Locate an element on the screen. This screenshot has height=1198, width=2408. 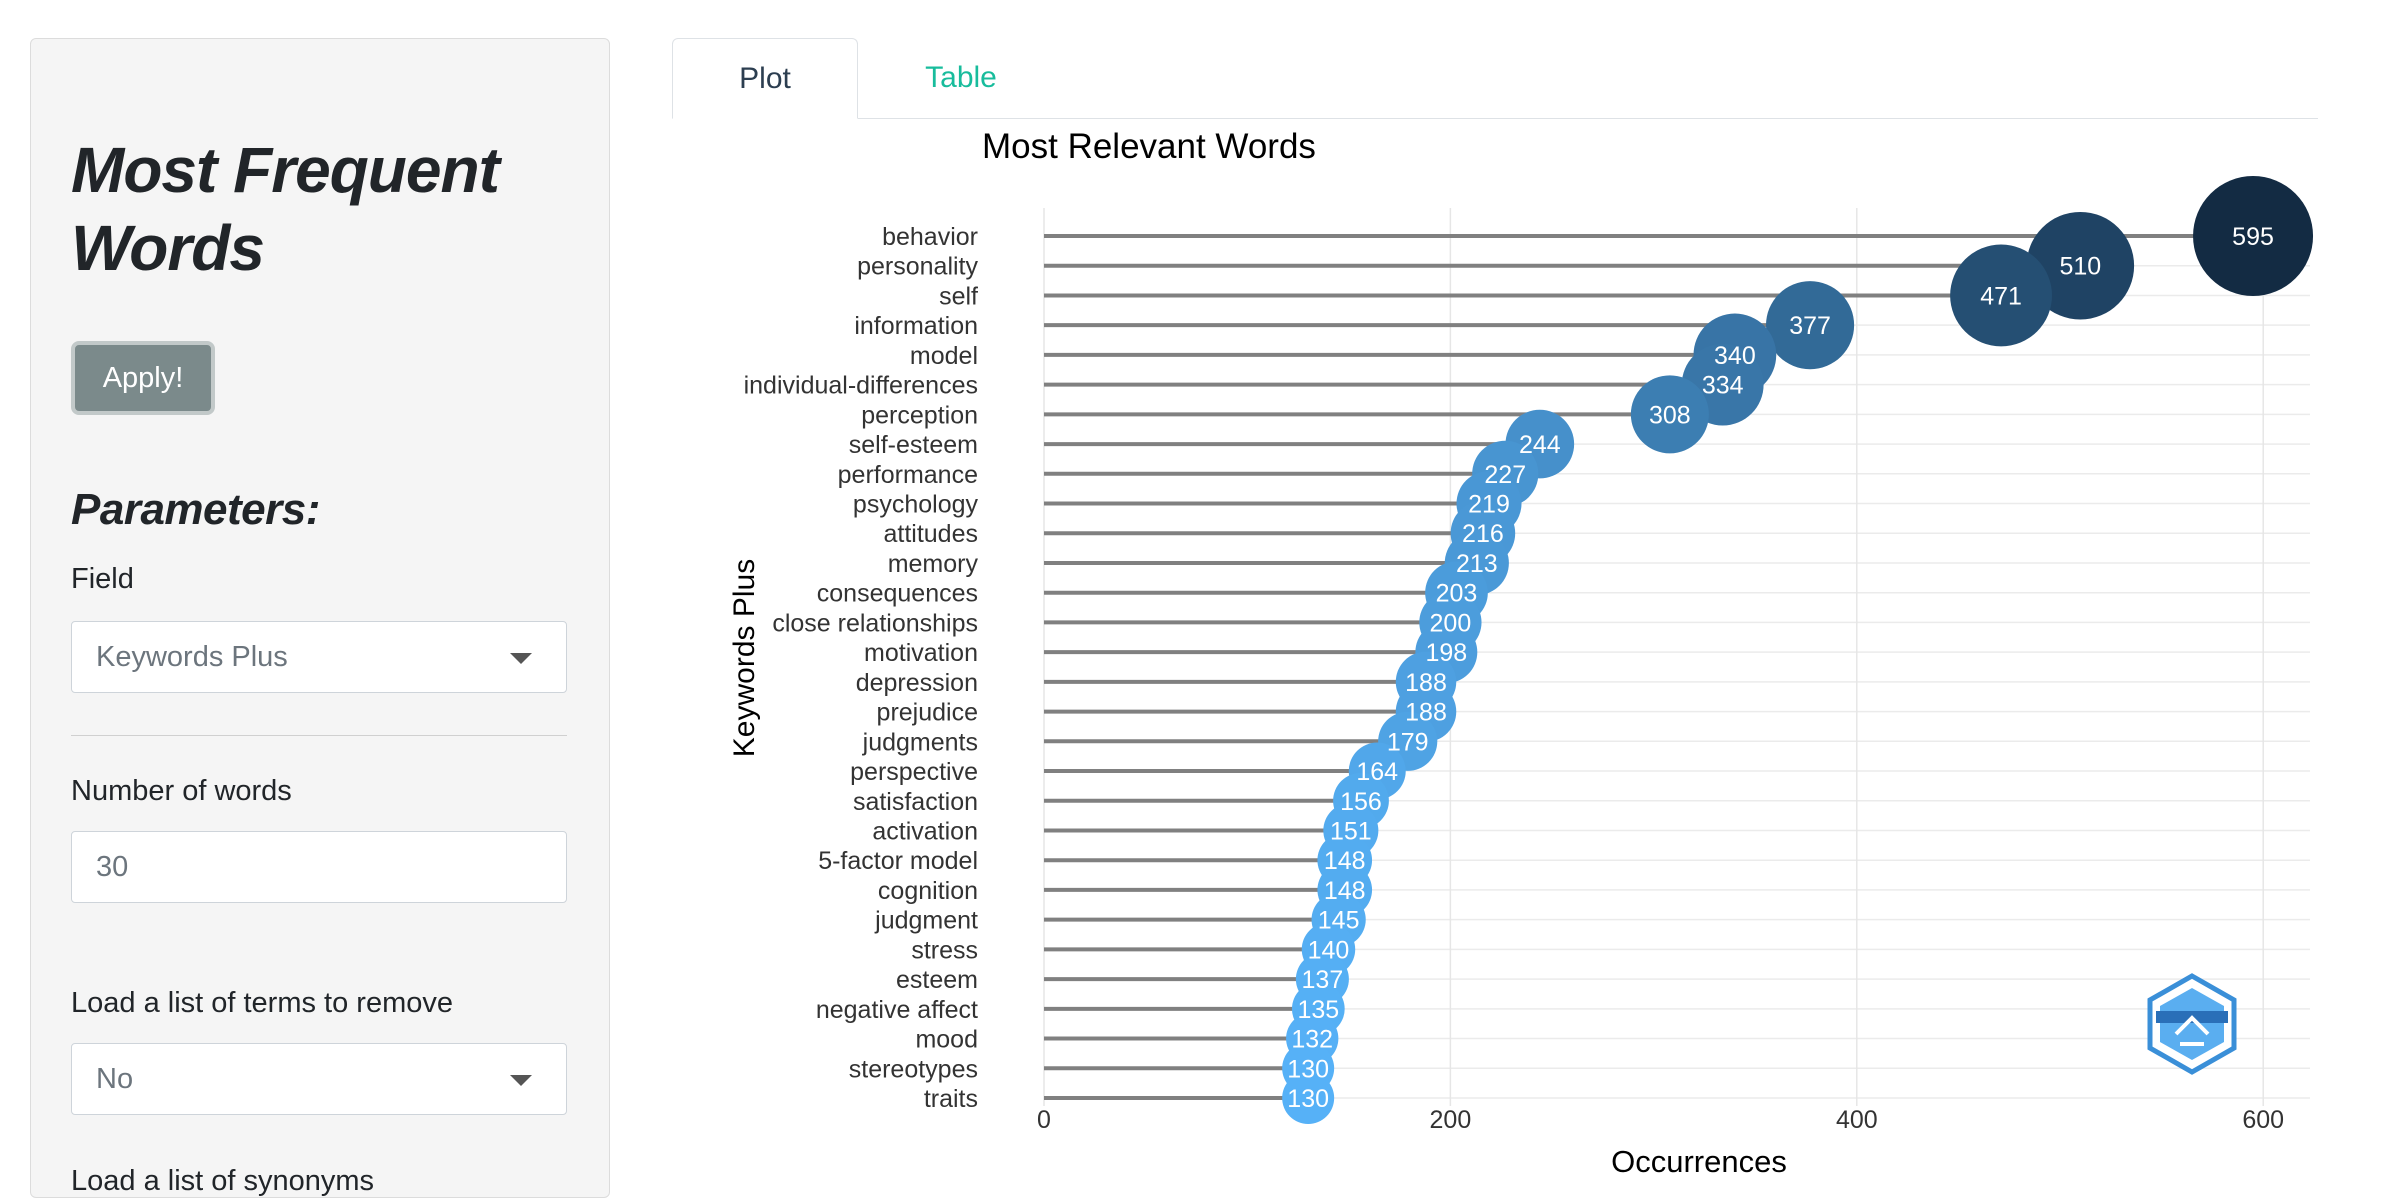
data-label: 471 is located at coordinates (2001, 296).